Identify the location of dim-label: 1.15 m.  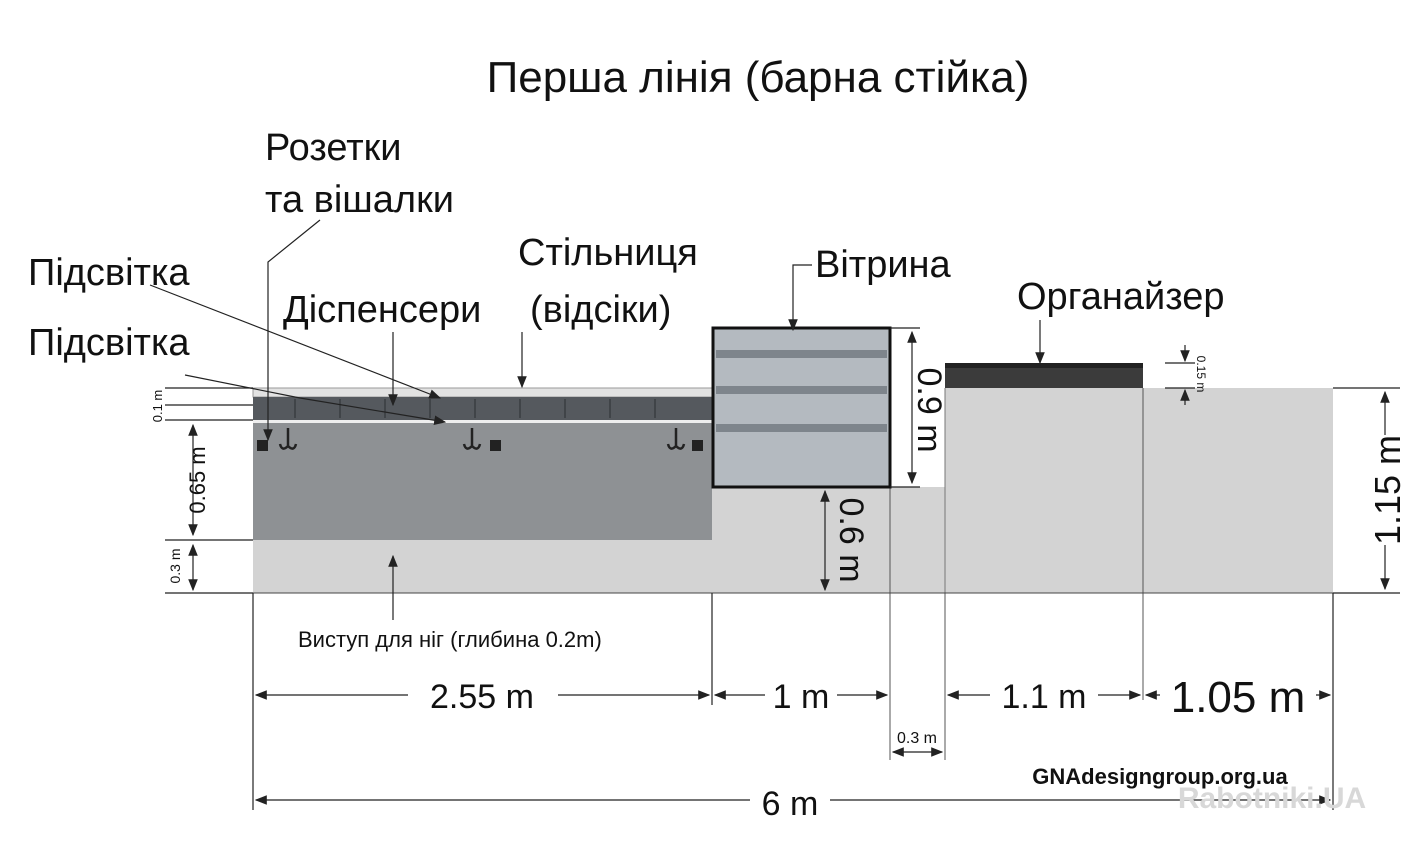
(1387, 490).